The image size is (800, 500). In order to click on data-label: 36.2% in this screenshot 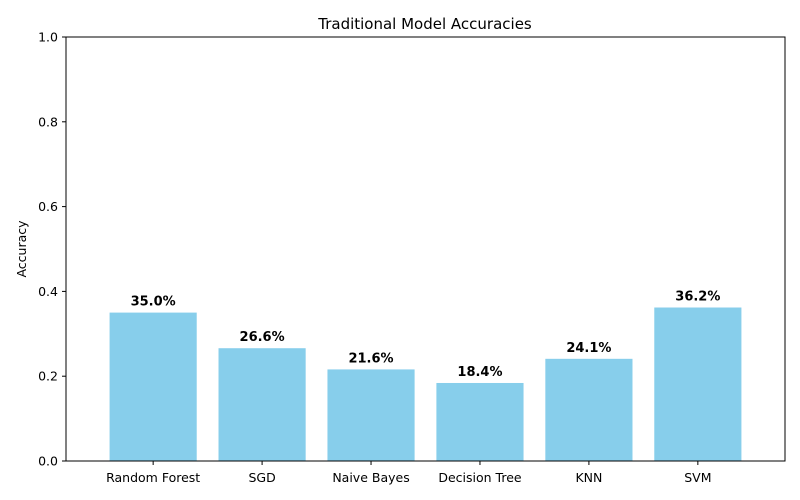, I will do `click(697, 297)`.